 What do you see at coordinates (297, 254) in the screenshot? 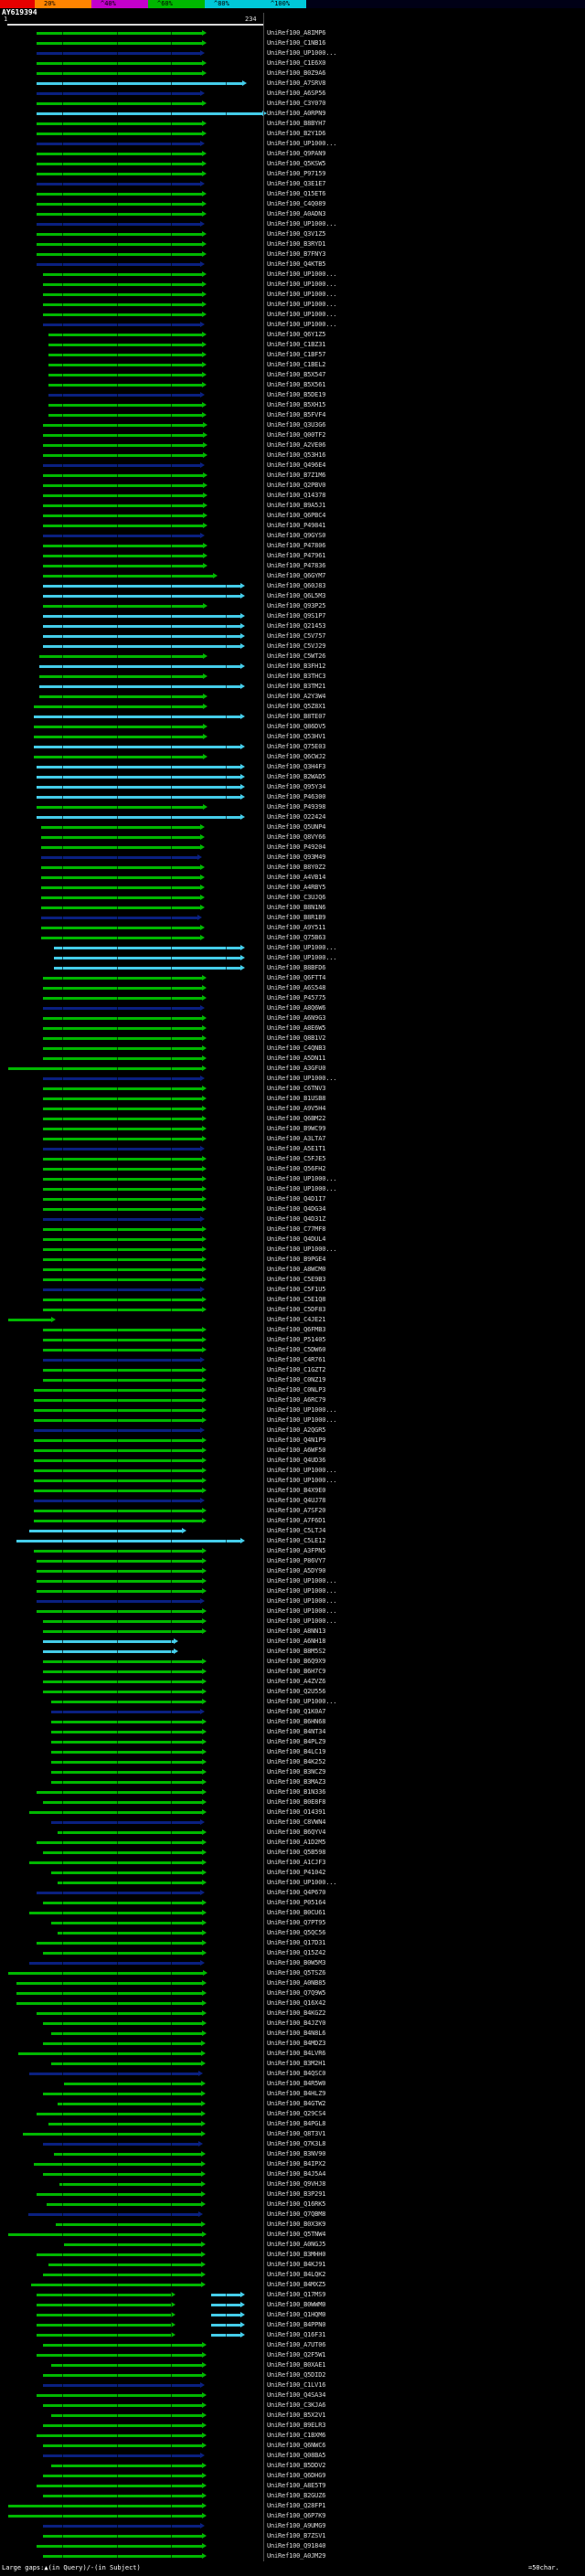
I see `hit-label: UniRef100_B7FNY3` at bounding box center [297, 254].